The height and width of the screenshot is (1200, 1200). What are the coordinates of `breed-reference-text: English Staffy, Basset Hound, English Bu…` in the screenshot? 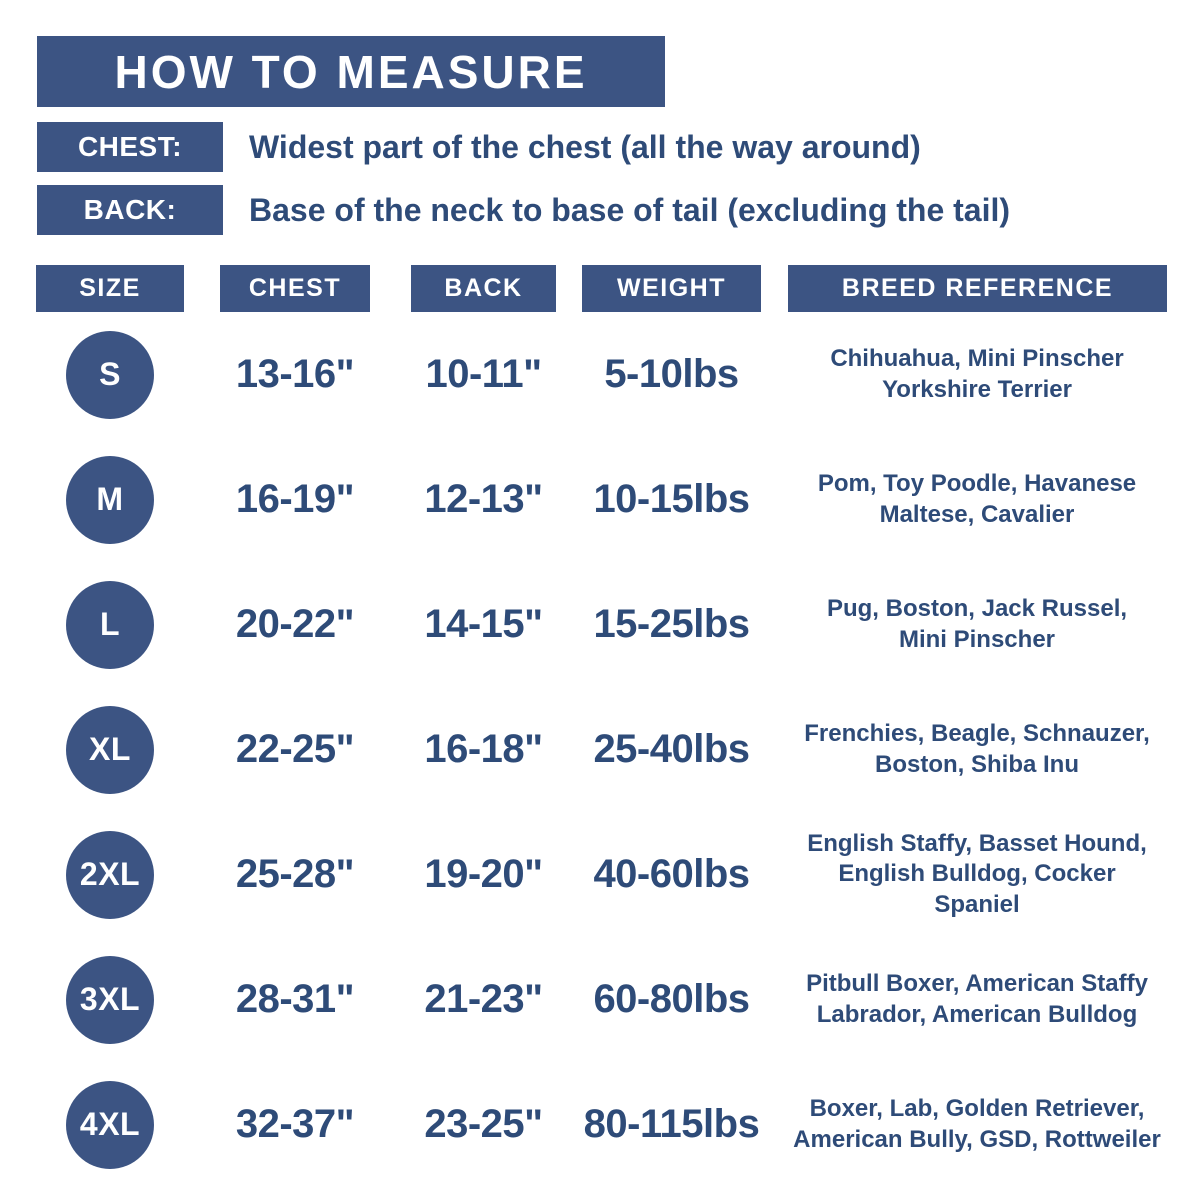 It's located at (977, 873).